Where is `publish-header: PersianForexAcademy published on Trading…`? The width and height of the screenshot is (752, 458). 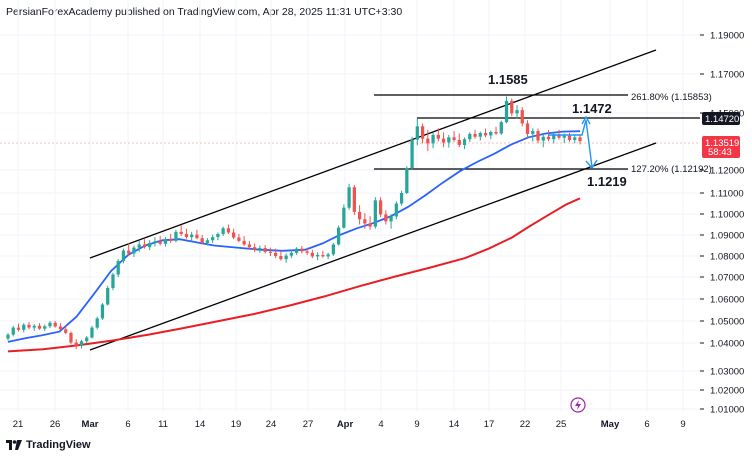
publish-header: PersianForexAcademy published on Trading… is located at coordinates (204, 12).